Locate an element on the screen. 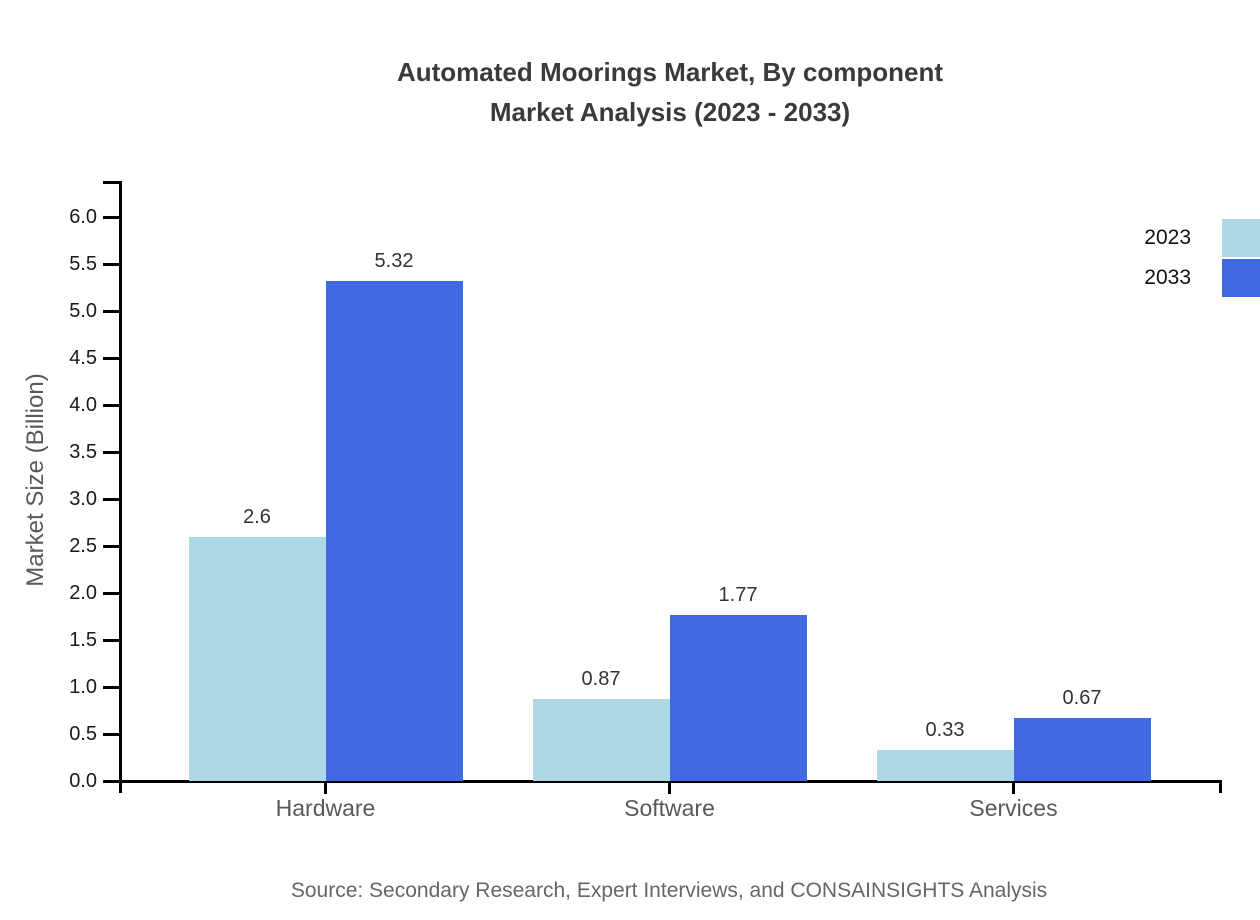  y-tick-label-4.0: 4.0 is located at coordinates (83, 405).